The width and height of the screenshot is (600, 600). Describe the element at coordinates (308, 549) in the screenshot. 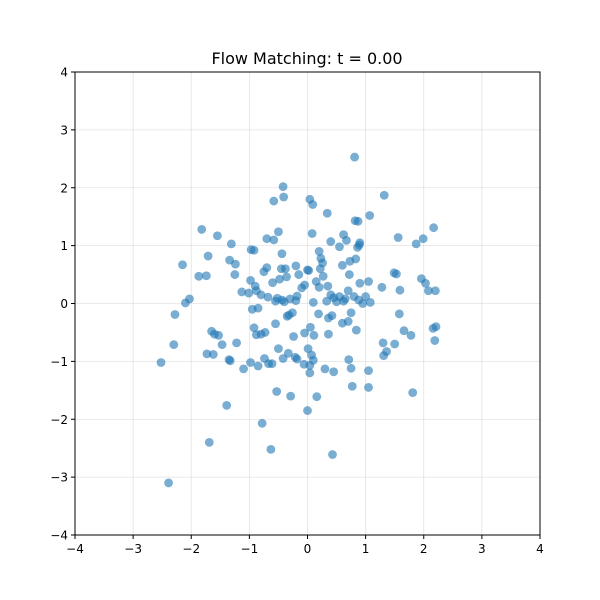

I see `x-tick-label-4: 0` at that location.